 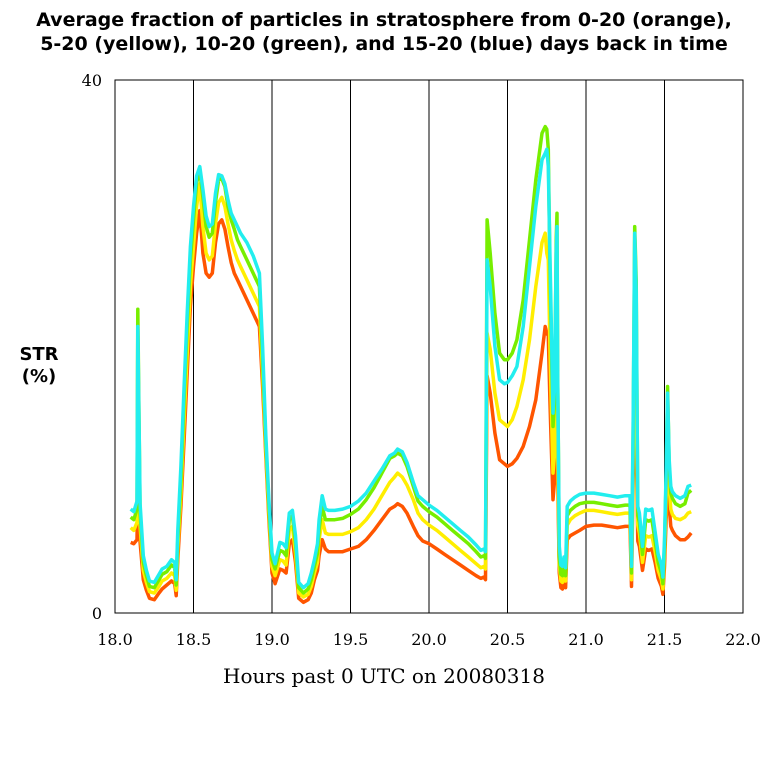 I want to click on y-axis-label: STR (%), so click(x=39, y=366).